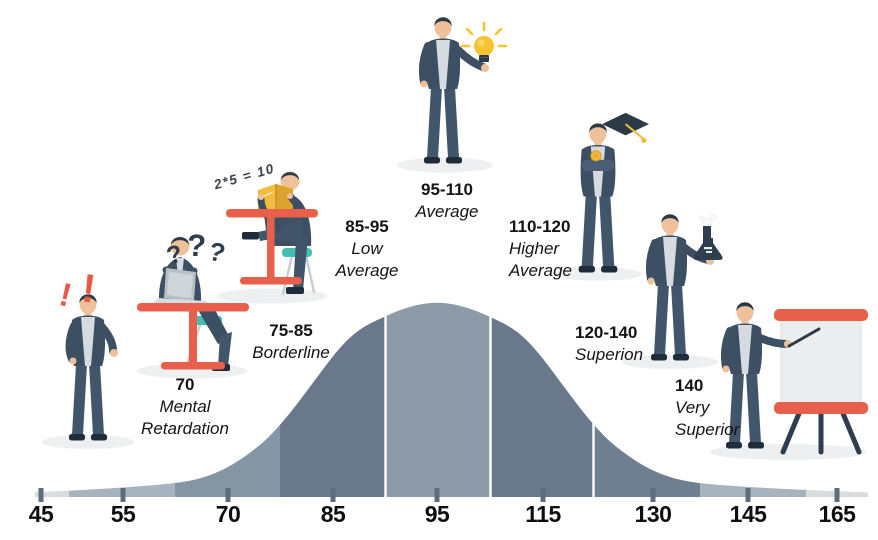 The image size is (878, 540). I want to click on axis-tick-label: 115, so click(543, 514).